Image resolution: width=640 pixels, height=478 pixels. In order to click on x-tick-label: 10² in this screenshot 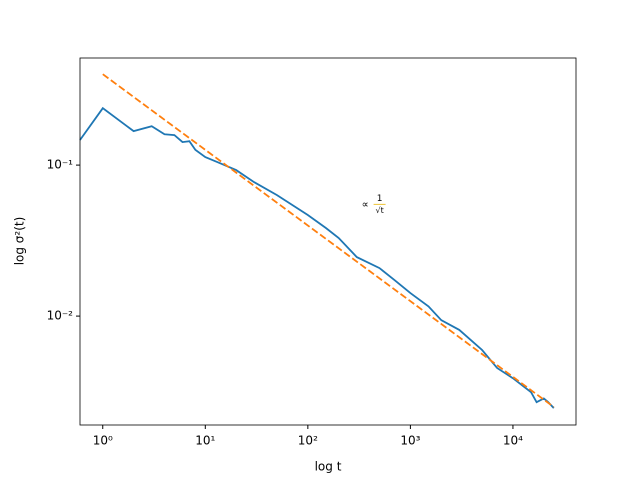, I will do `click(308, 441)`.